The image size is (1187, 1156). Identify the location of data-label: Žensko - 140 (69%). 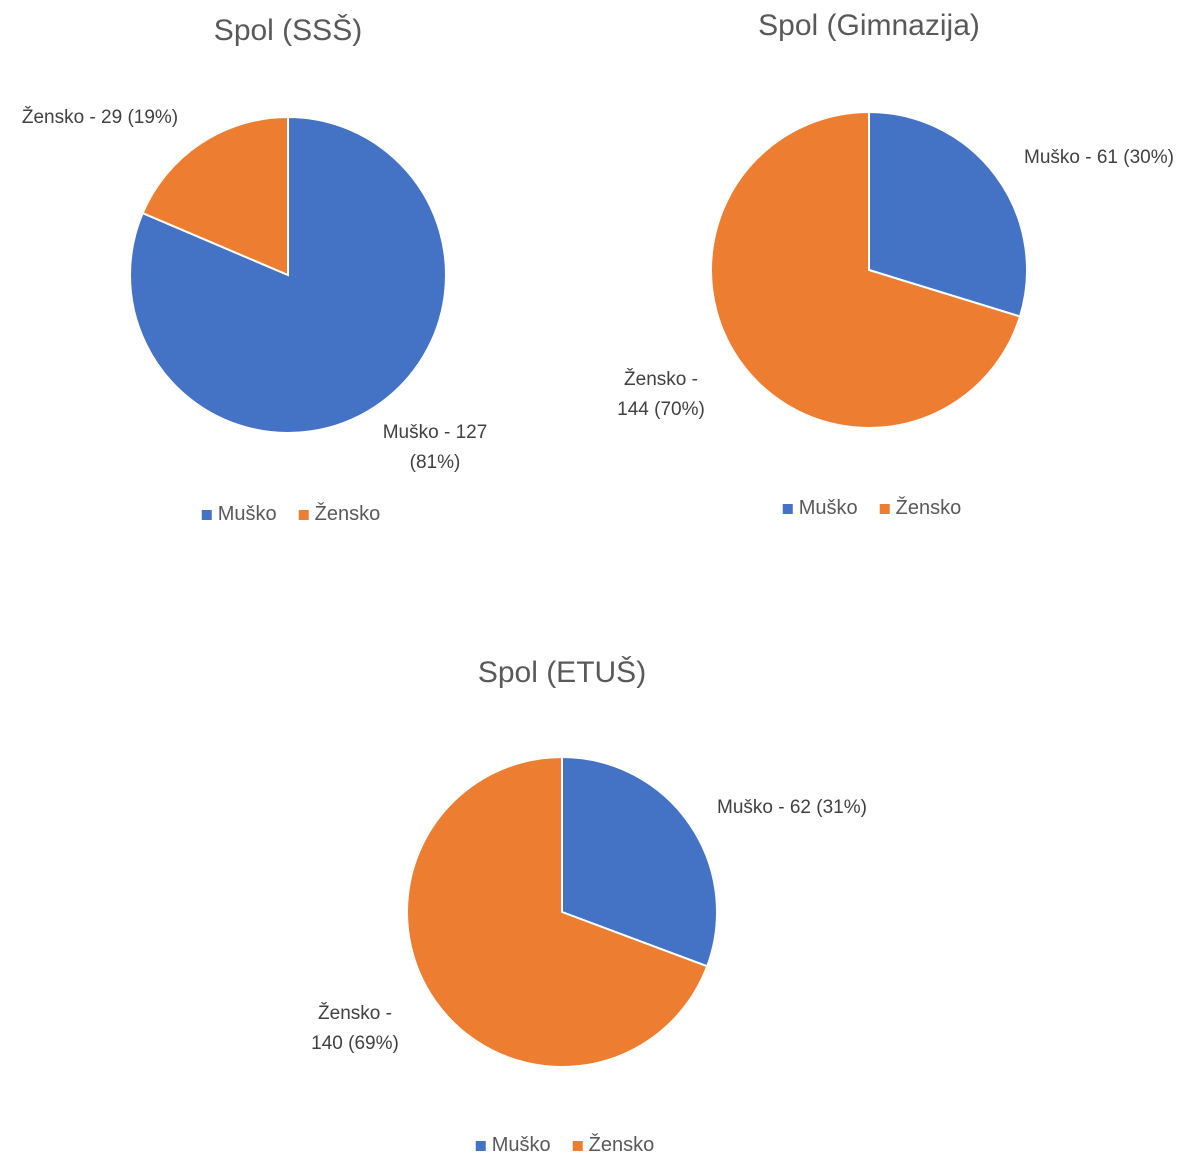
(355, 1028).